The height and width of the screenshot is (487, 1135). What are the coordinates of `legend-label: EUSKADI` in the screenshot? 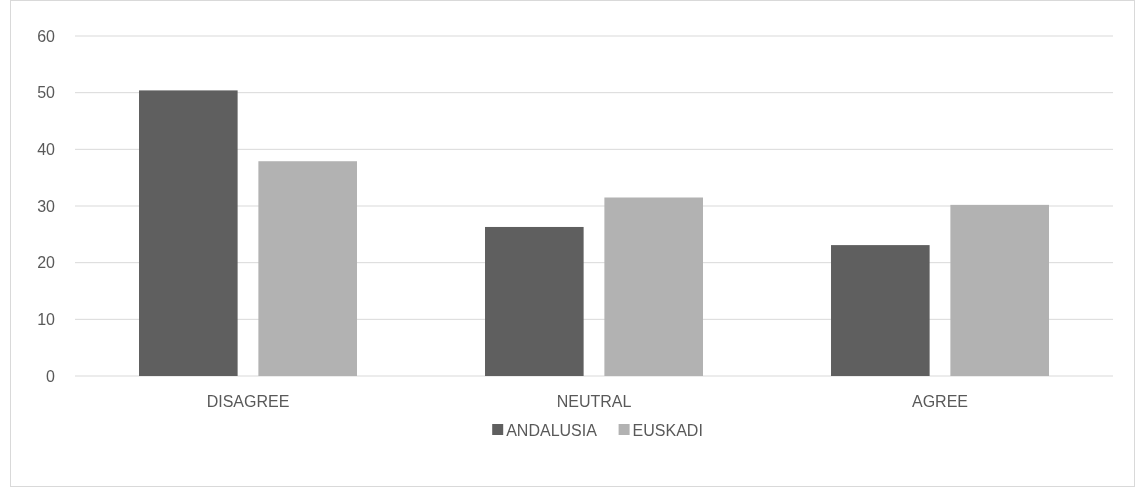 It's located at (667, 430).